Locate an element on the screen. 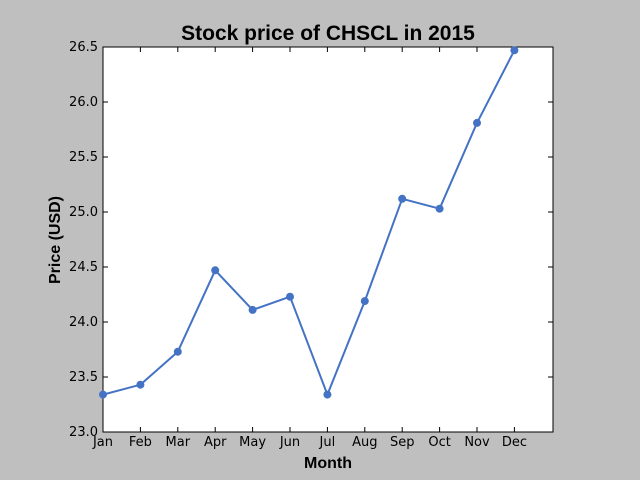 The height and width of the screenshot is (480, 640). y-tick-label: 24.0 is located at coordinates (83, 322).